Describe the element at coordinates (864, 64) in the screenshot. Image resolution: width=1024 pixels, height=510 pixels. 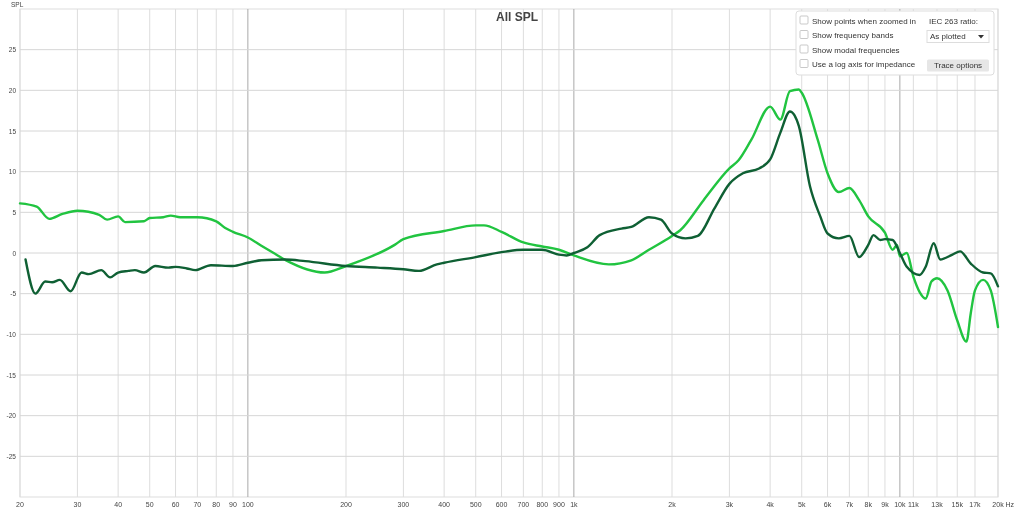
I see `annotation: Use a log axis for impedance` at that location.